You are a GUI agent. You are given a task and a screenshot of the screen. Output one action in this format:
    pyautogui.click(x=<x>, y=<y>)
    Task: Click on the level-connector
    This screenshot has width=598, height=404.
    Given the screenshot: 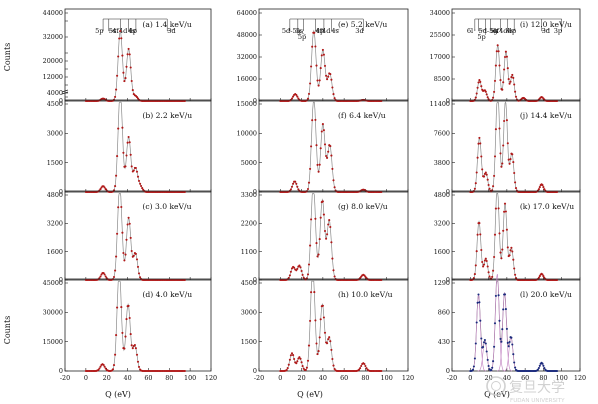 What is the action you would take?
    pyautogui.click(x=494, y=30)
    